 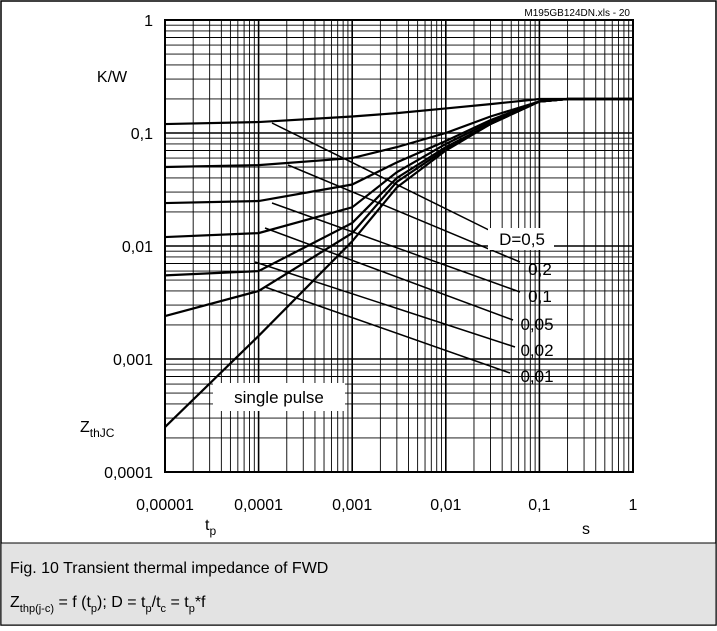 I want to click on formula-part: = f (t, so click(x=72, y=602).